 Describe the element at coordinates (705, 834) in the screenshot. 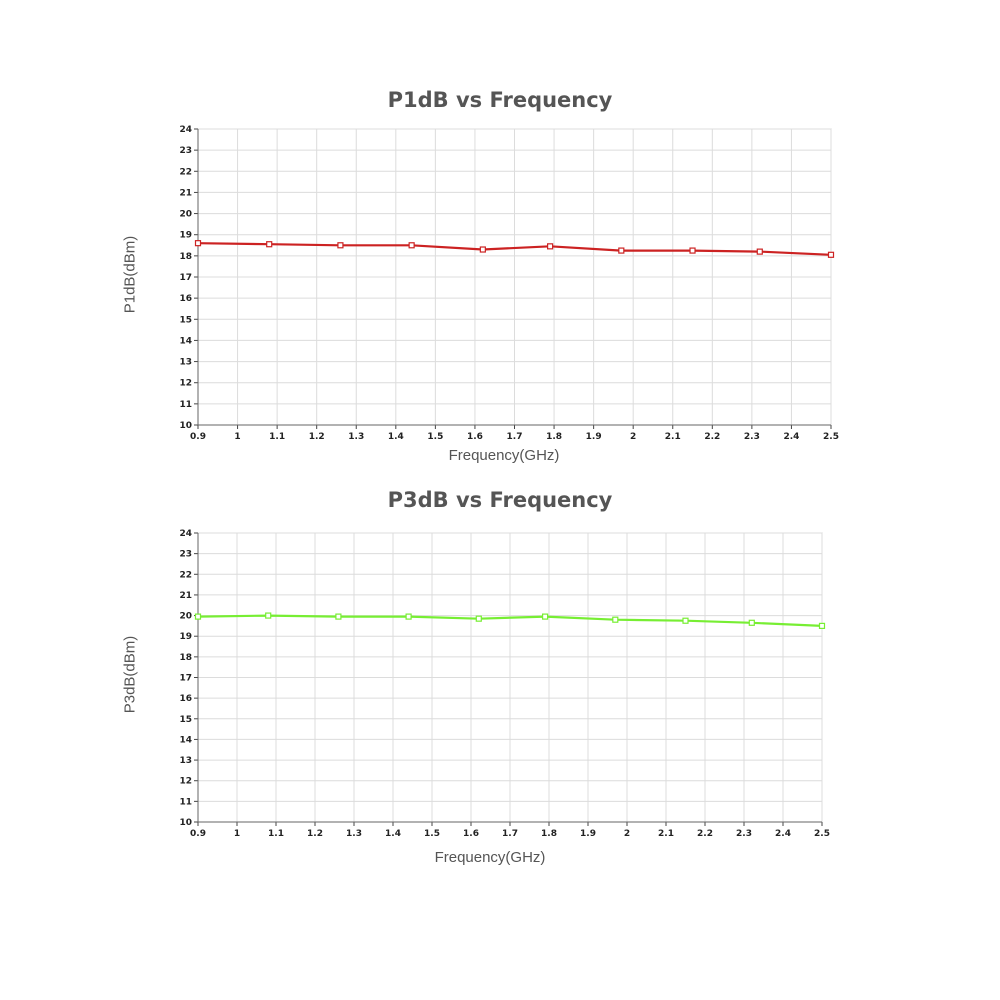

I see `x-tick-label-p3db: 2.2` at that location.